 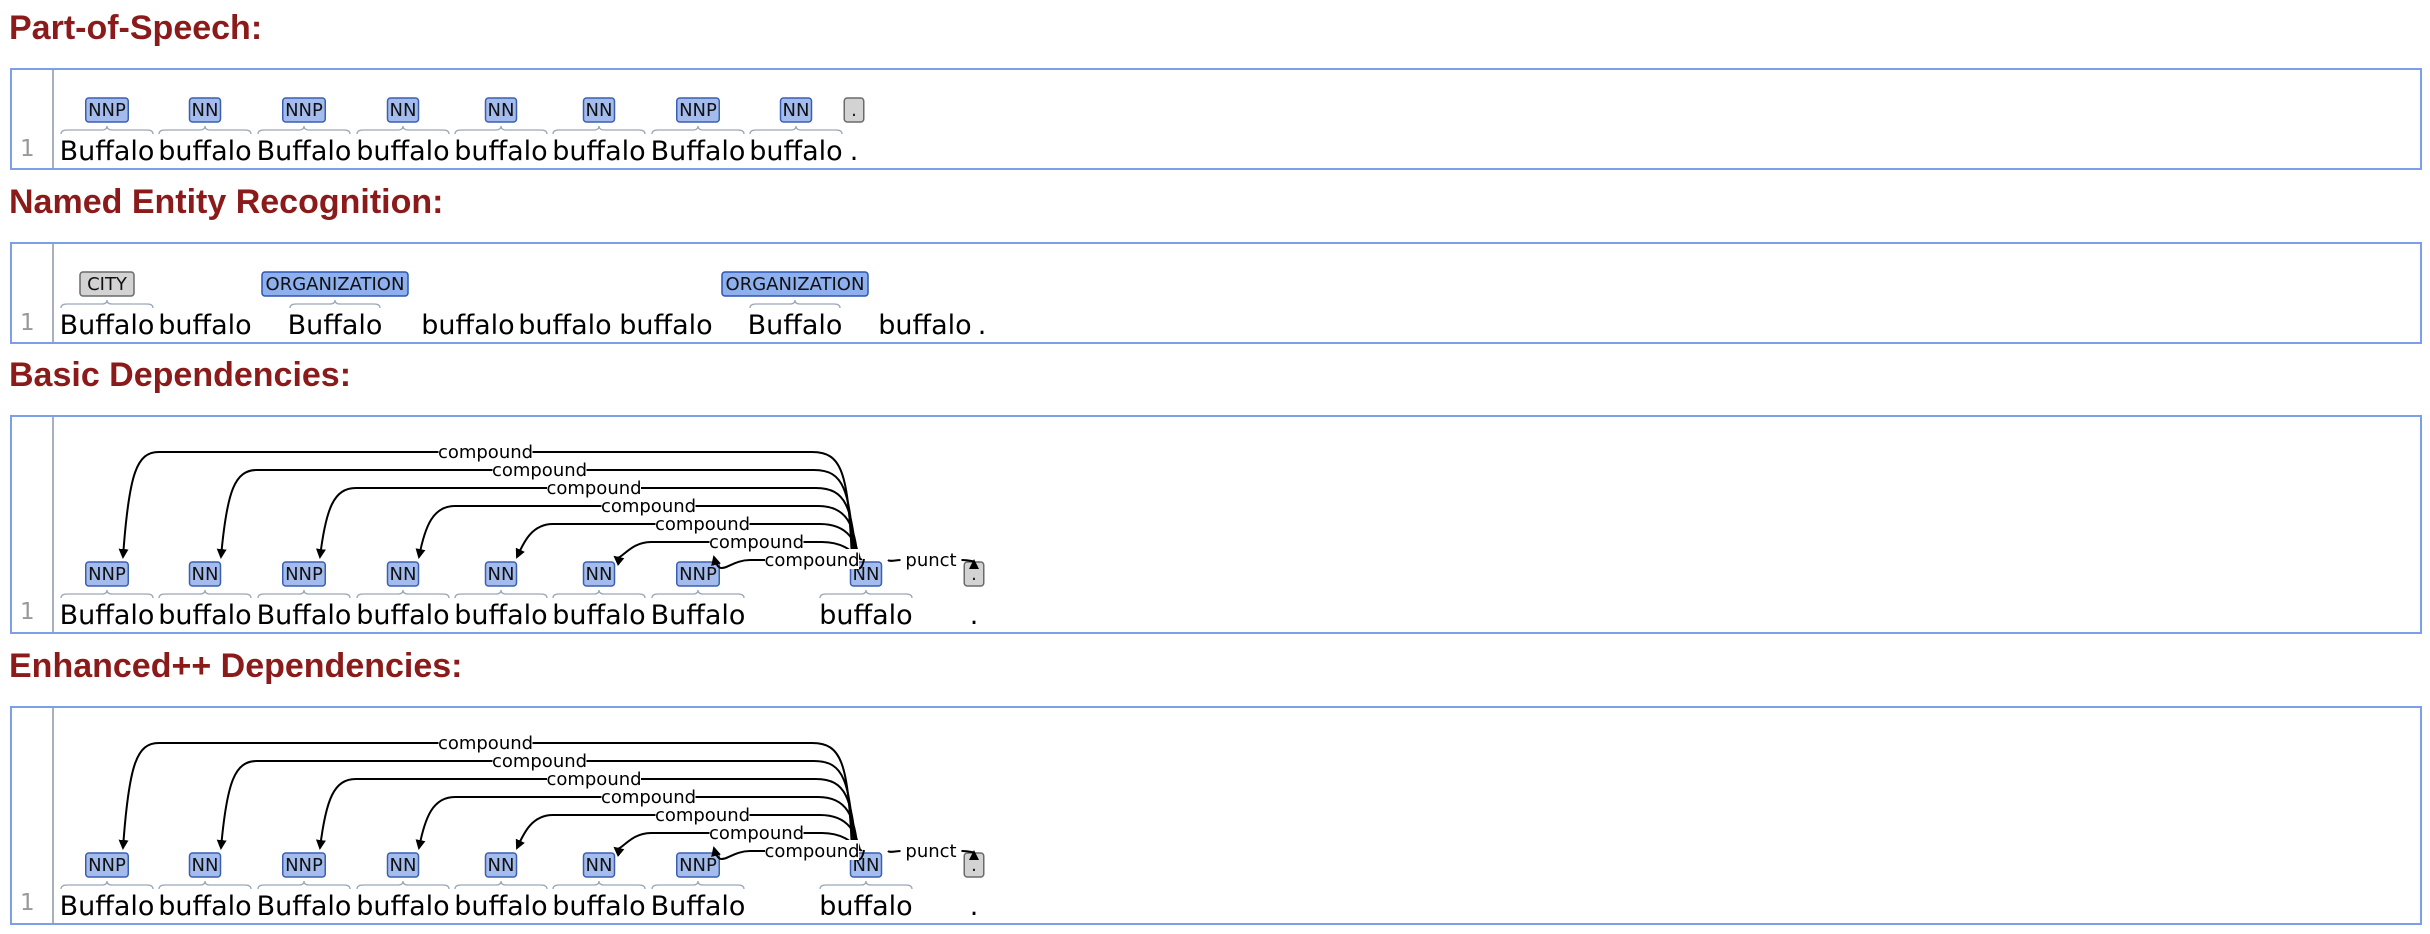 What do you see at coordinates (180, 375) in the screenshot?
I see `basic-title: Basic Dependencies:` at bounding box center [180, 375].